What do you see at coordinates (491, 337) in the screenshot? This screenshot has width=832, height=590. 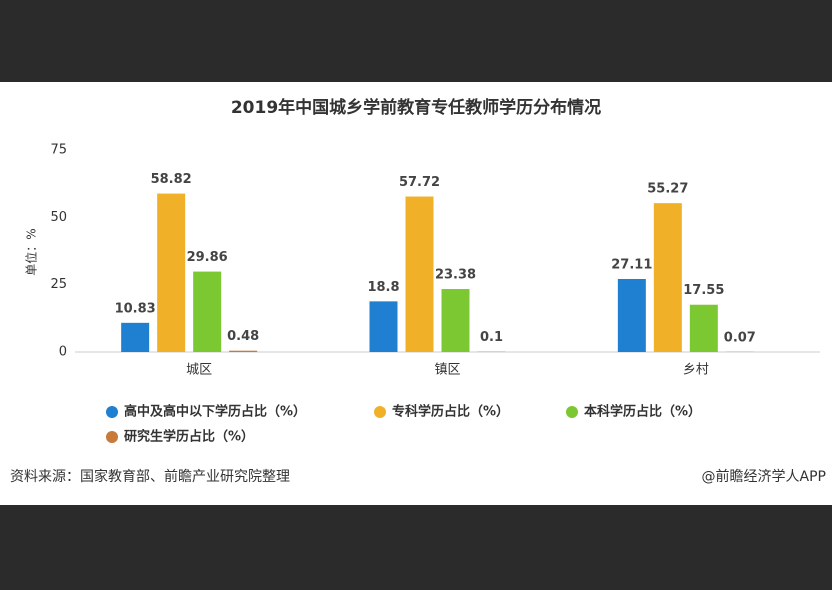 I see `value-label: 0.1` at bounding box center [491, 337].